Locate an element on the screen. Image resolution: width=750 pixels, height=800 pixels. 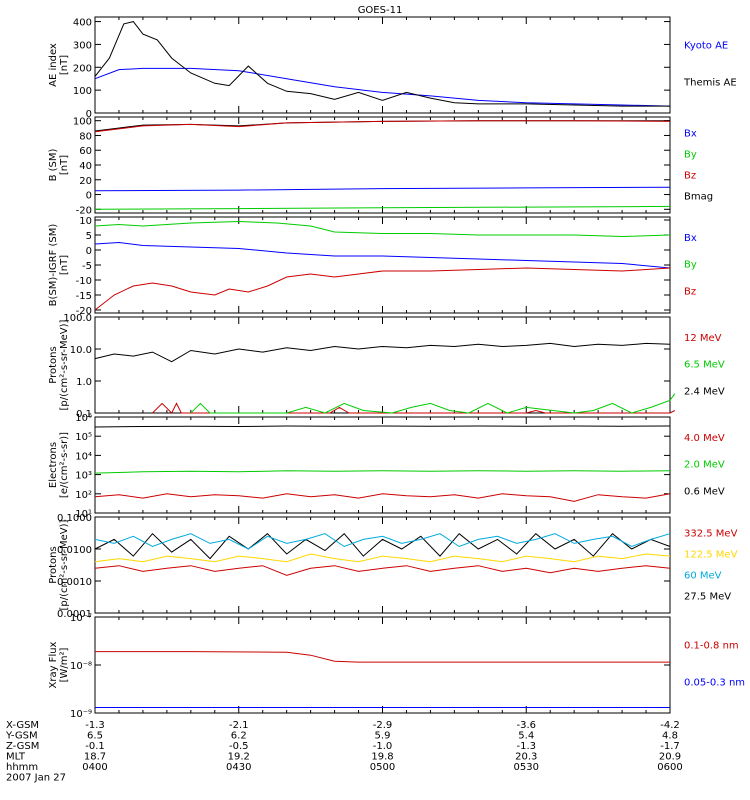
ephemeris-value: -2.9 is located at coordinates (383, 725).